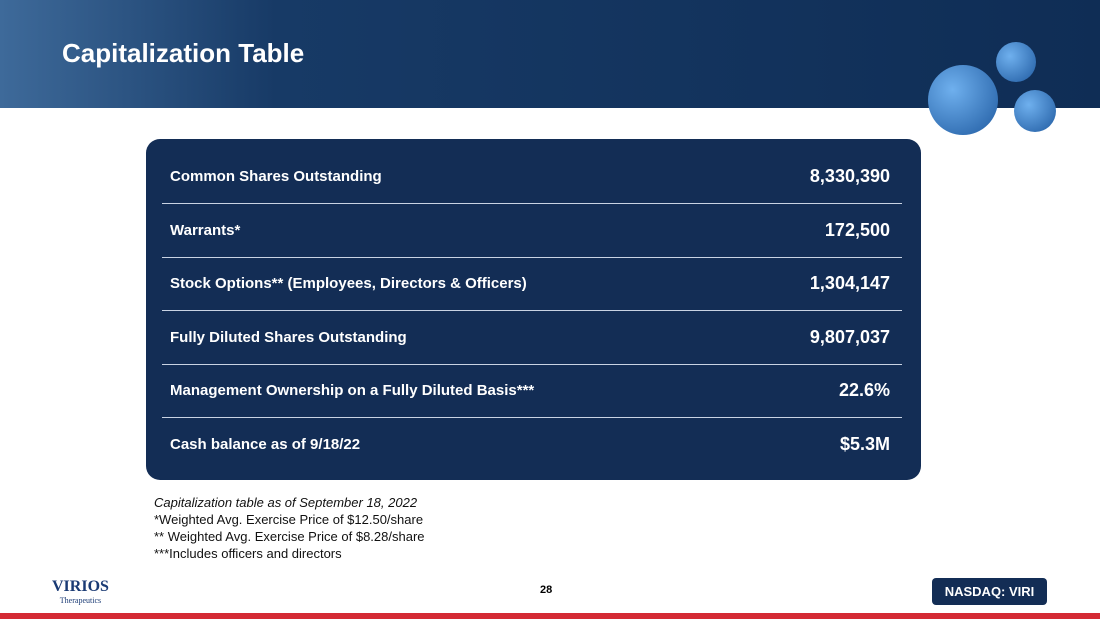 The height and width of the screenshot is (619, 1100). I want to click on logo-sub: Therapeutics, so click(80, 600).